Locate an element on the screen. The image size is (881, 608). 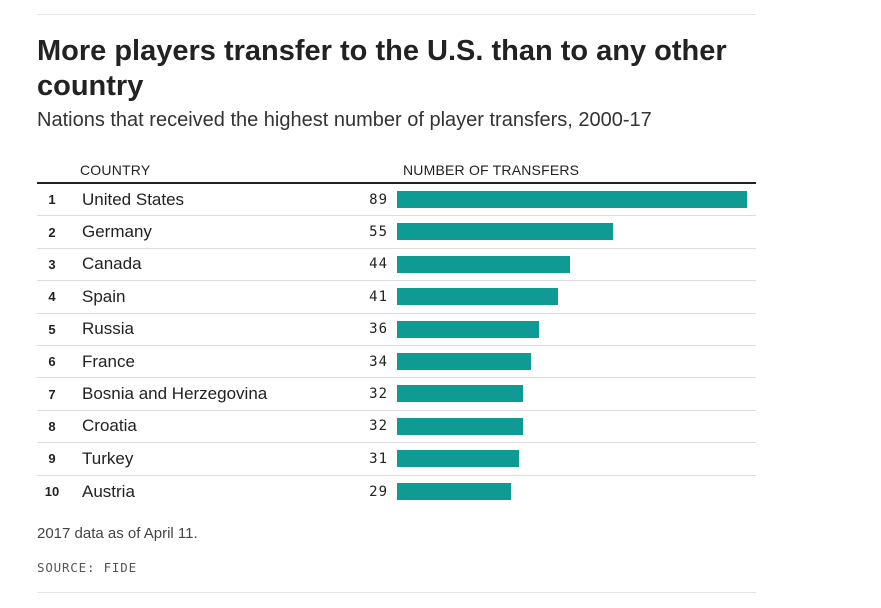
header-rule is located at coordinates (396, 183).